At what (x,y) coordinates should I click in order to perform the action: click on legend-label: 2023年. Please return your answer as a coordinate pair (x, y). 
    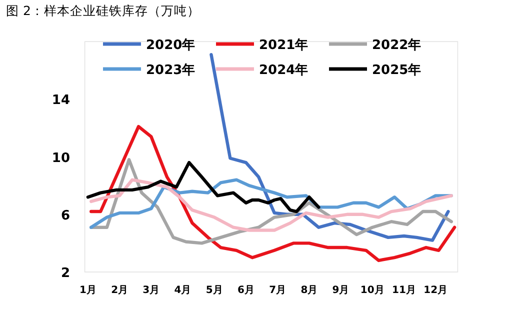
    Looking at the image, I should click on (171, 70).